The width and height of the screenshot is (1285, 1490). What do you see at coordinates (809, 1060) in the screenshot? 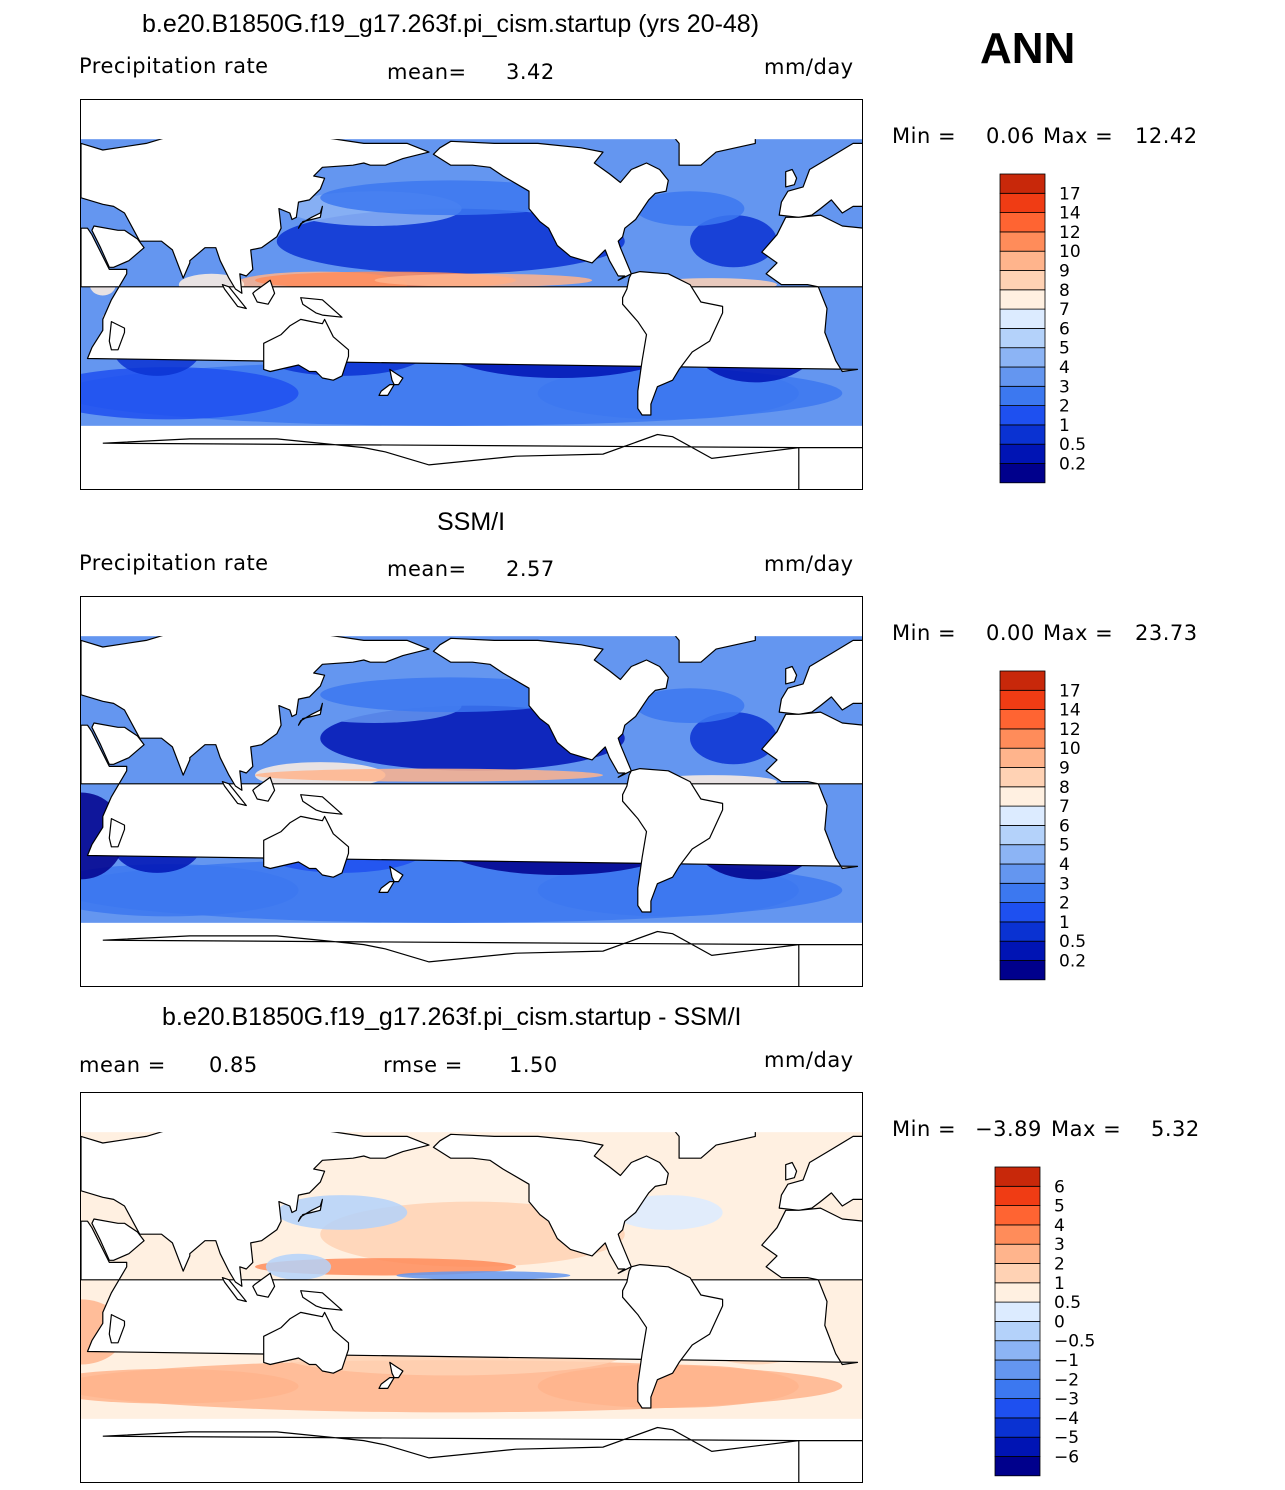
I see `panel-3-units: mm/day` at bounding box center [809, 1060].